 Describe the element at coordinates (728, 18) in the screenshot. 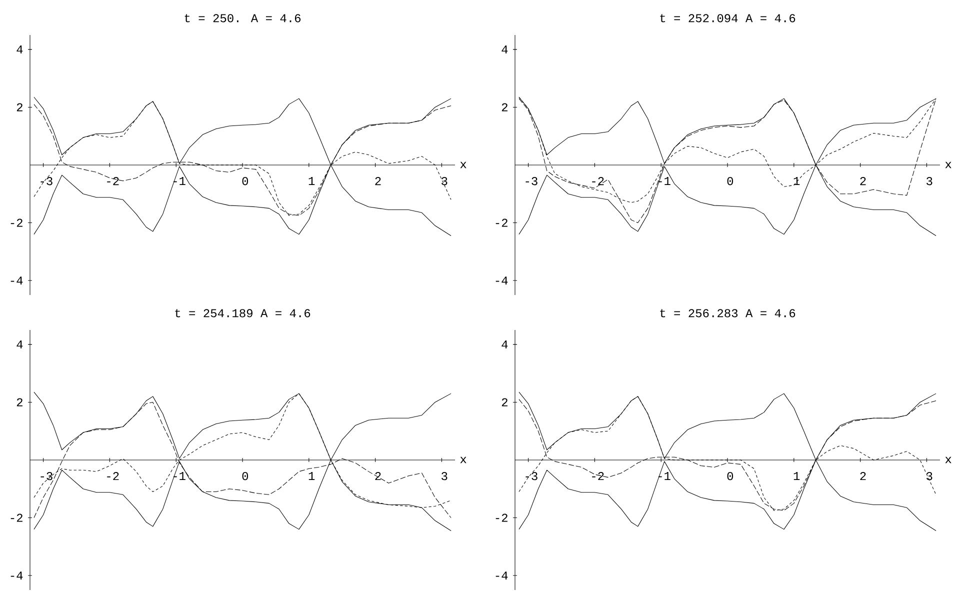

I see `chart-title: t = 252.094 A = 4.6` at that location.